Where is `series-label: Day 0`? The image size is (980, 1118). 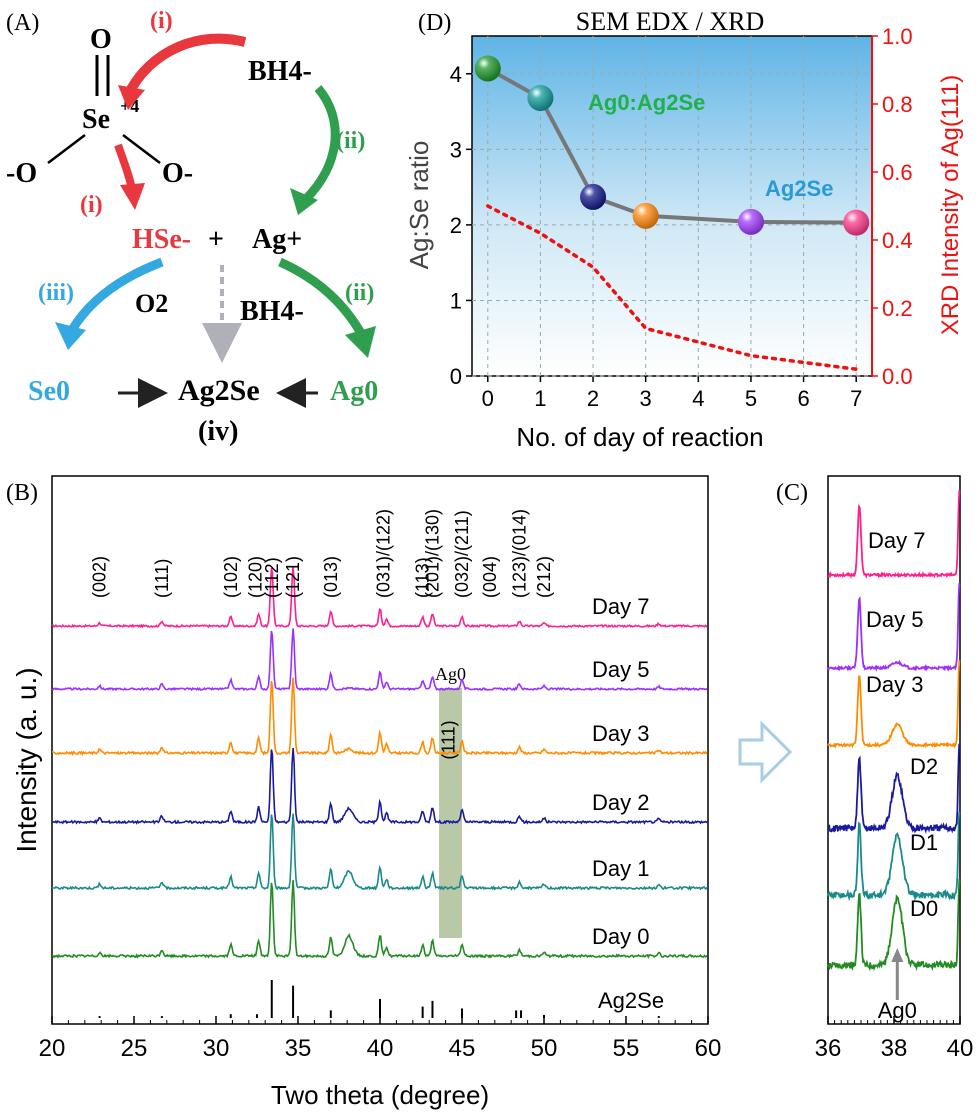 series-label: Day 0 is located at coordinates (620, 936).